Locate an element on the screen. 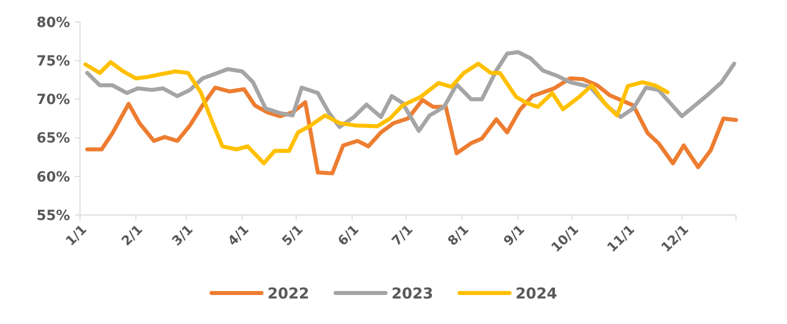  x-tick-label: 2/1 is located at coordinates (132, 236).